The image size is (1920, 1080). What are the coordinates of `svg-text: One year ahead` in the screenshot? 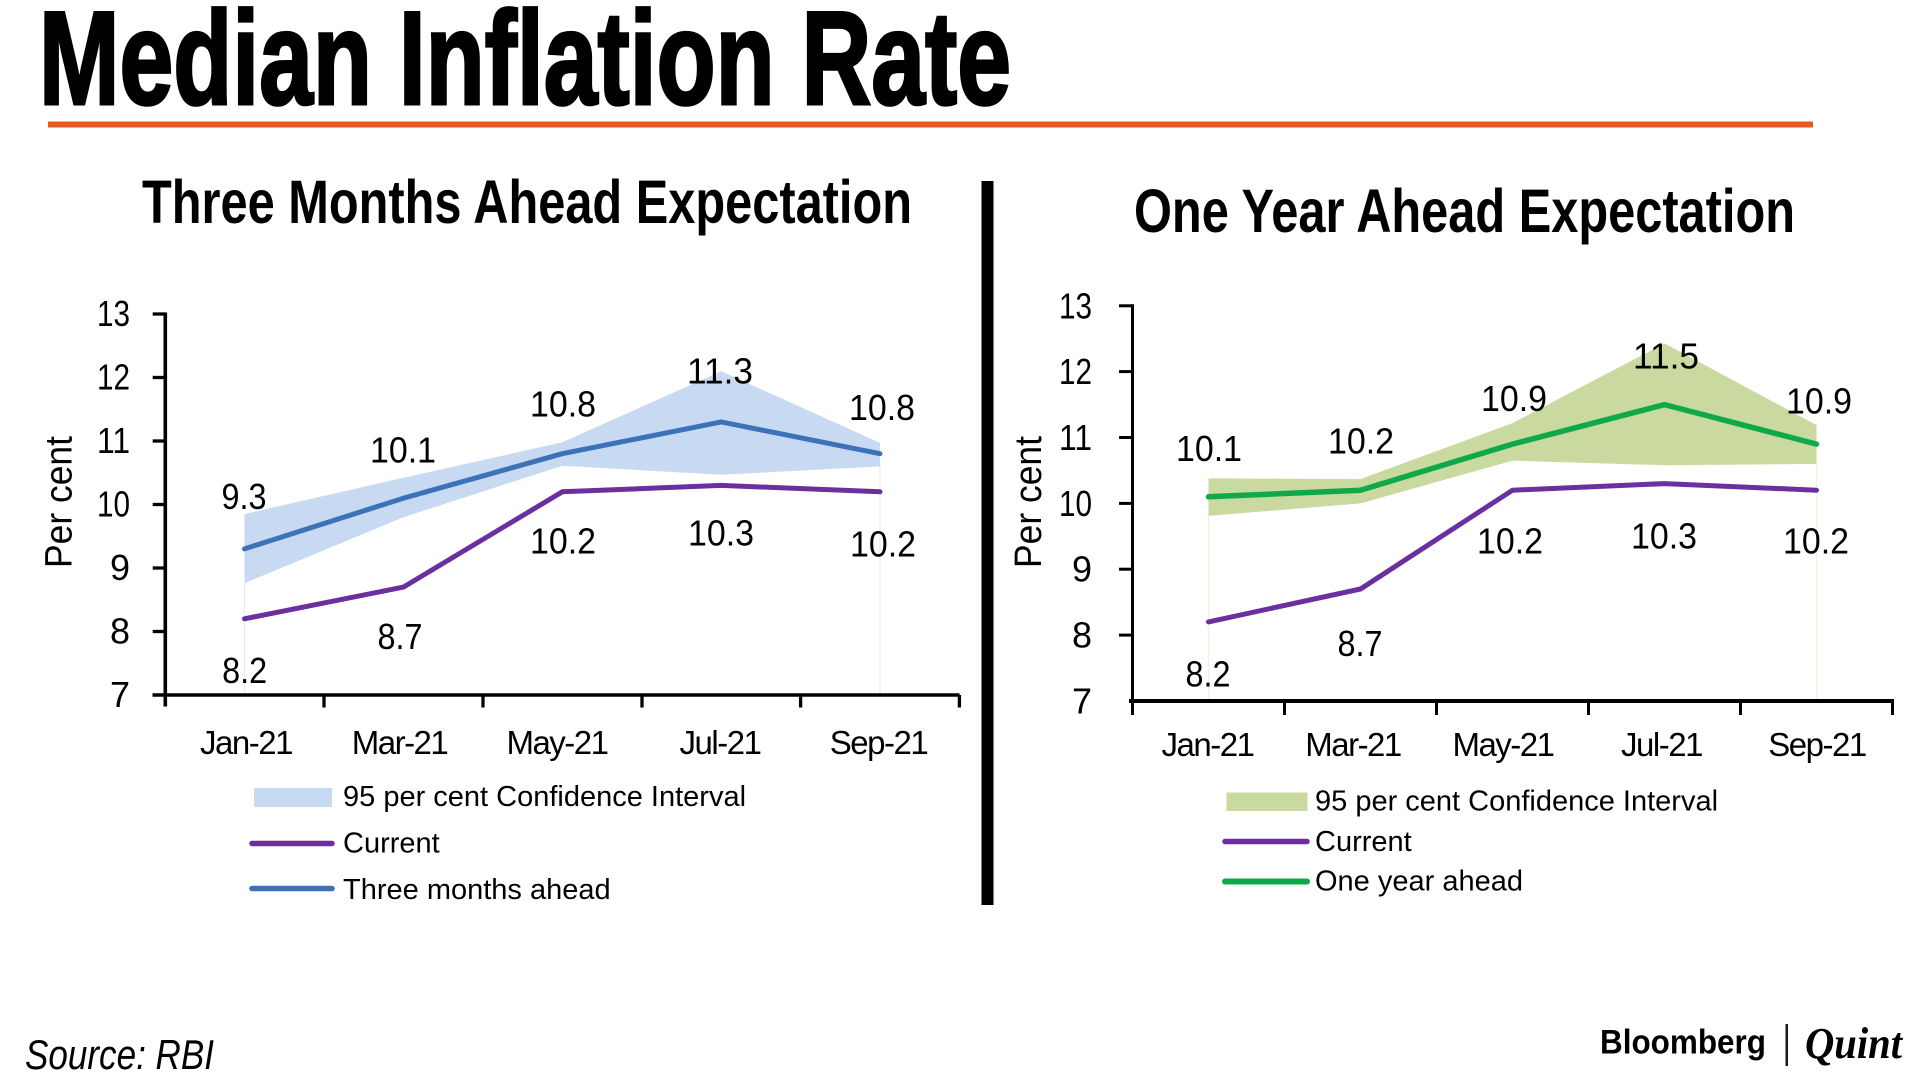 It's located at (1419, 882).